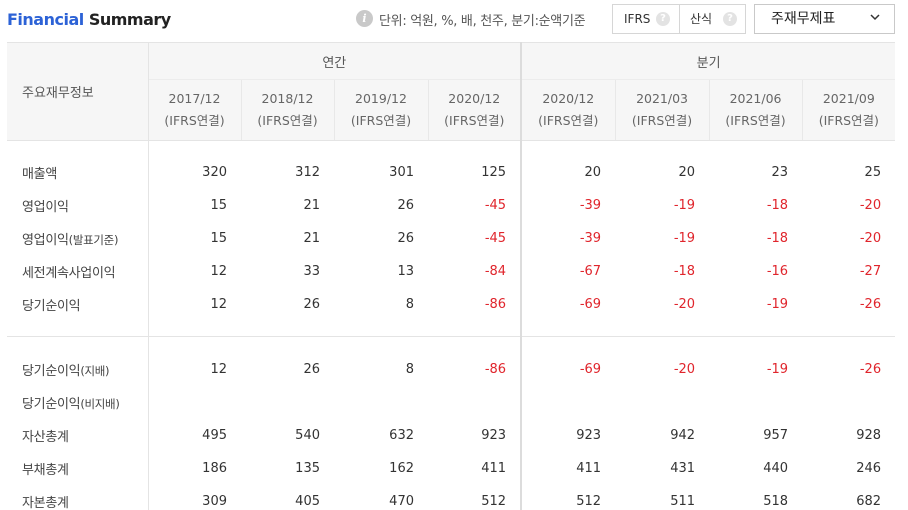 Image resolution: width=908 pixels, height=510 pixels. Describe the element at coordinates (451, 238) in the screenshot. I see `table-row: 영업이익(발표기준) 15 21 26 -45 -39 -19 -18 -20` at that location.